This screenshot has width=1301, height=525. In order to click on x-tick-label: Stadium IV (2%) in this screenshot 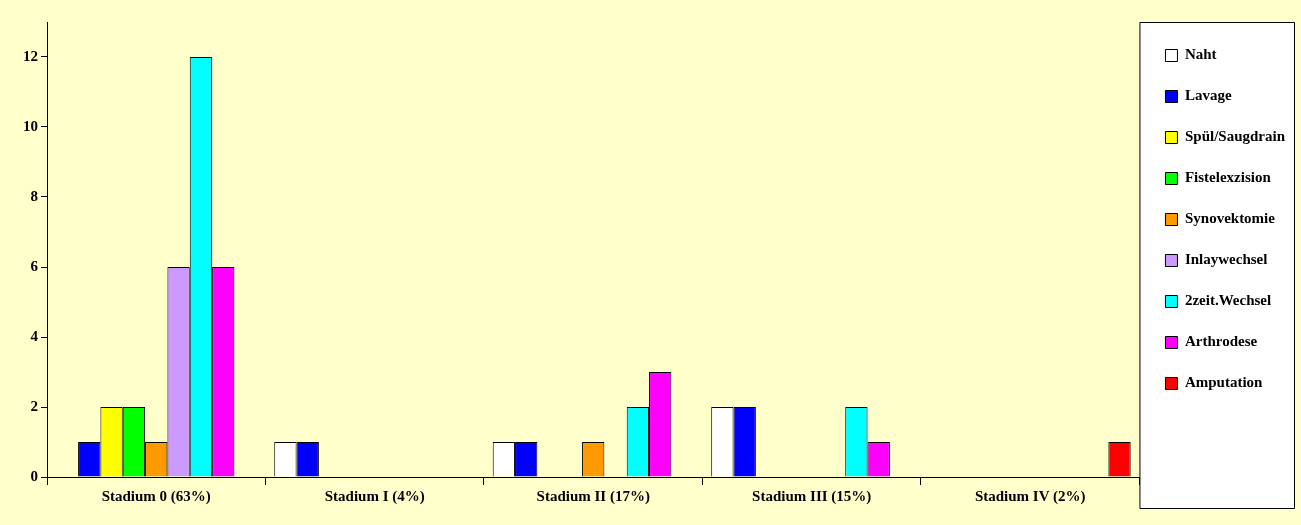, I will do `click(1030, 496)`.